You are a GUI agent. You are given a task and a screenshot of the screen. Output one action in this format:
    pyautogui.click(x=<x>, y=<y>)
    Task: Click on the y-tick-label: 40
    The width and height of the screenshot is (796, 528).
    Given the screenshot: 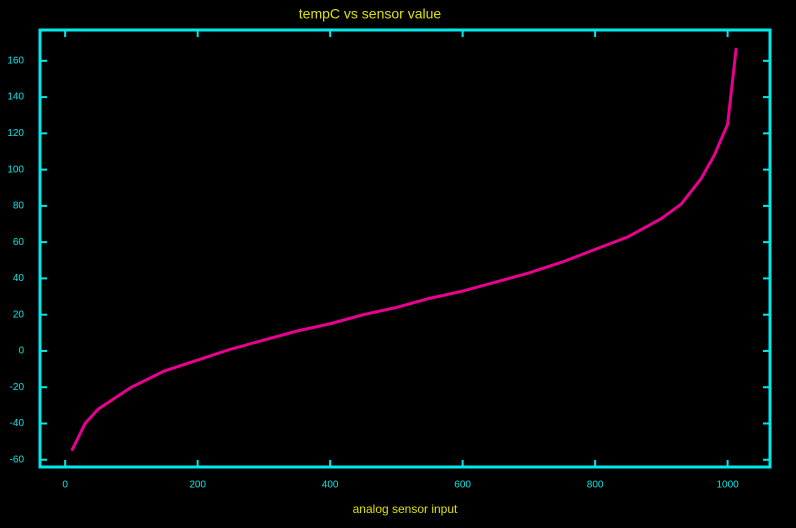 What is the action you would take?
    pyautogui.click(x=19, y=278)
    